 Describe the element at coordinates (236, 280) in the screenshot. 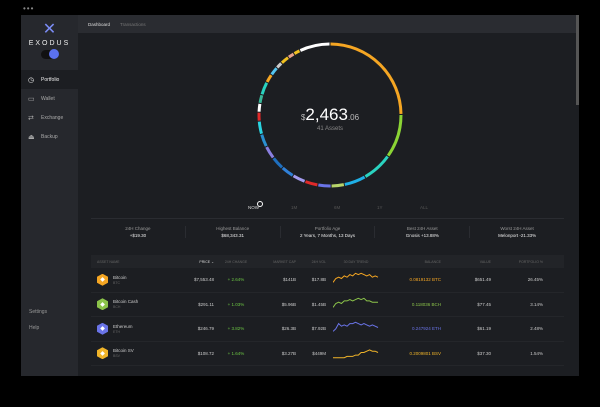

I see `change-24h: + 2.64%` at that location.